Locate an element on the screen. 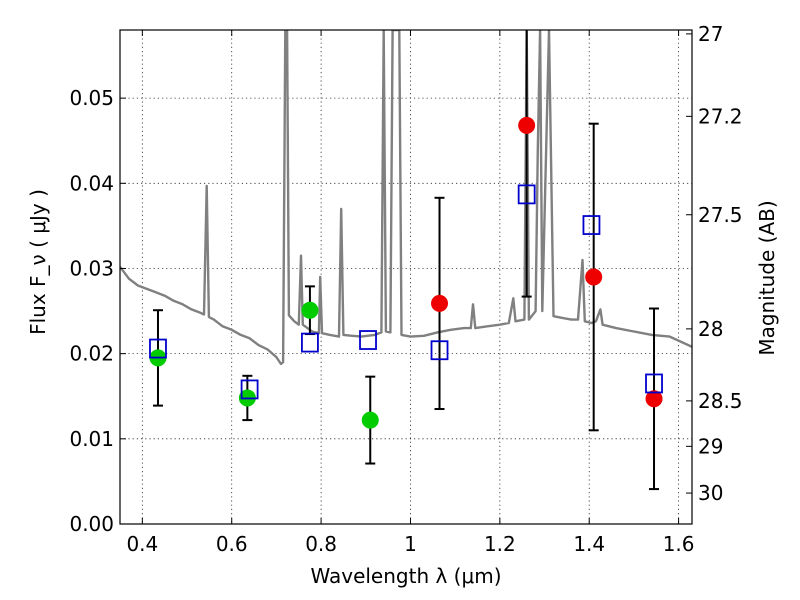 The image size is (800, 600). x-tick-label: 0.8 is located at coordinates (321, 544).